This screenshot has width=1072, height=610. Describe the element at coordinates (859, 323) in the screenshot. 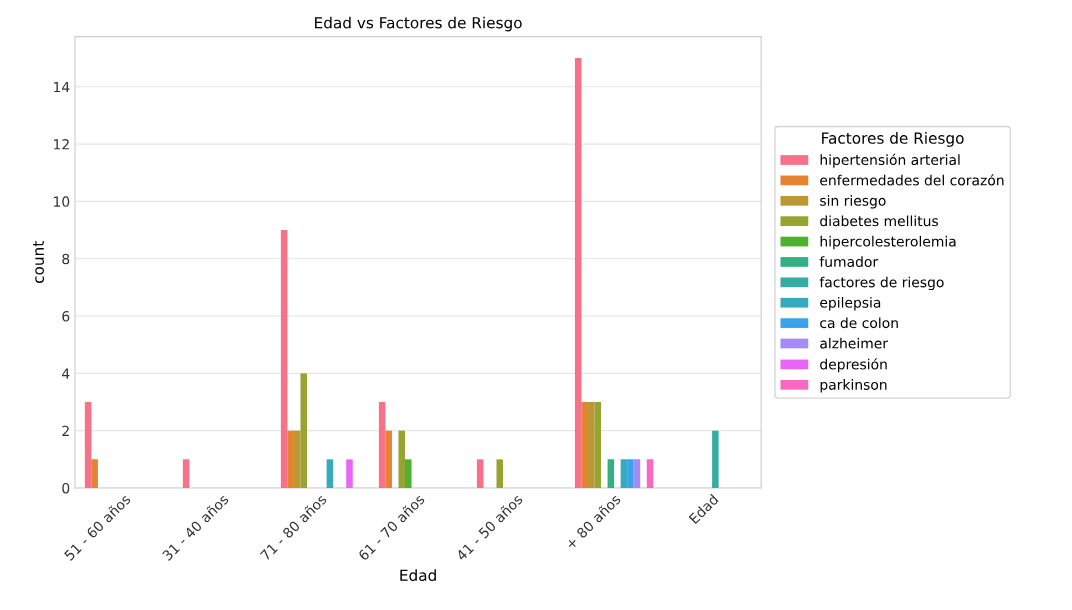

I see `legend-label: ca de colon` at that location.